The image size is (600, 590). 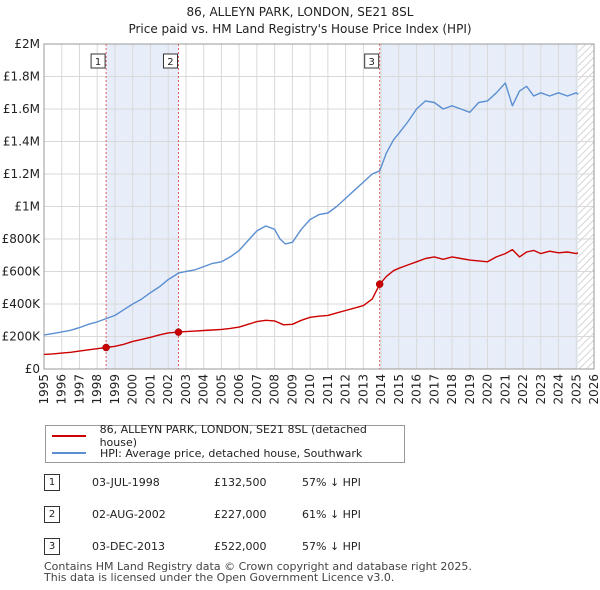 What do you see at coordinates (21, 109) in the screenshot?
I see `y-tick-label: £1.6M` at bounding box center [21, 109].